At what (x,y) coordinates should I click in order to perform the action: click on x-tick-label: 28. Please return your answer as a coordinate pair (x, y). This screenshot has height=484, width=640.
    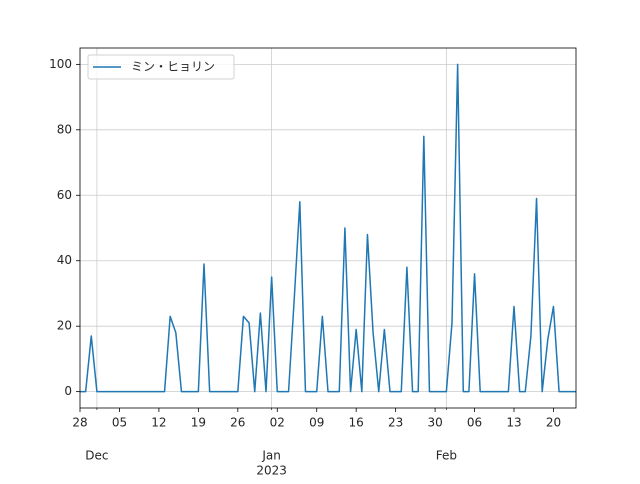
    Looking at the image, I should click on (79, 423).